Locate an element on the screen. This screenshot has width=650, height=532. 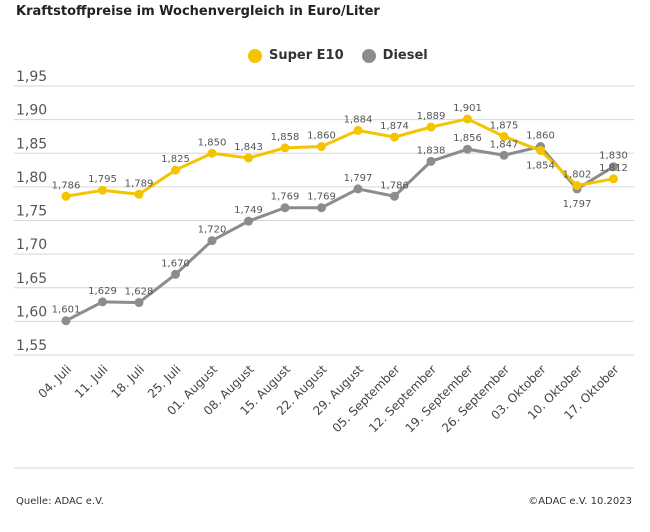
legend-marker-super-e10 is located at coordinates (255, 55).